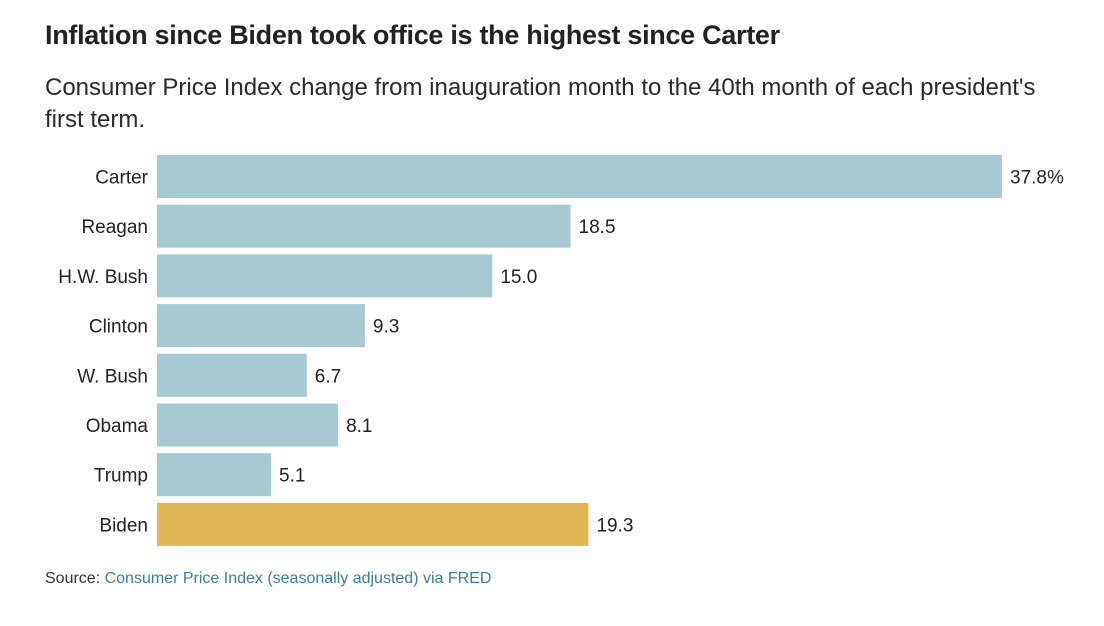 The height and width of the screenshot is (626, 1104). I want to click on bar-h-w-bush, so click(325, 276).